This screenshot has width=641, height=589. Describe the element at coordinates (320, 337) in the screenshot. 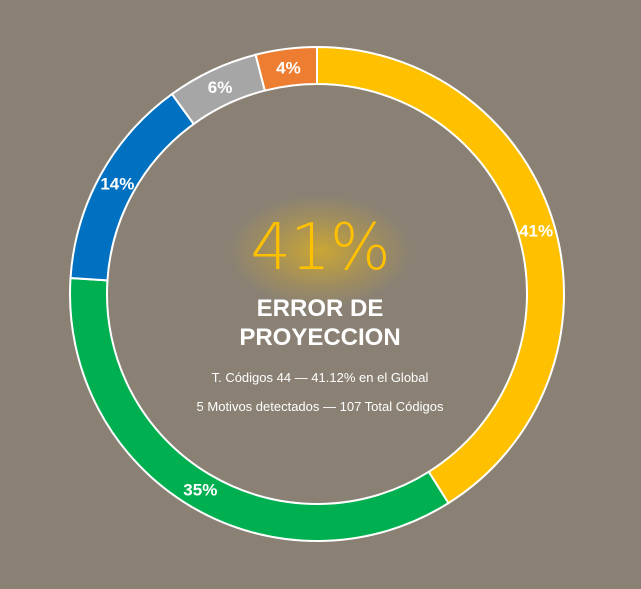

I see `center-title-line2: PROYECCION` at that location.